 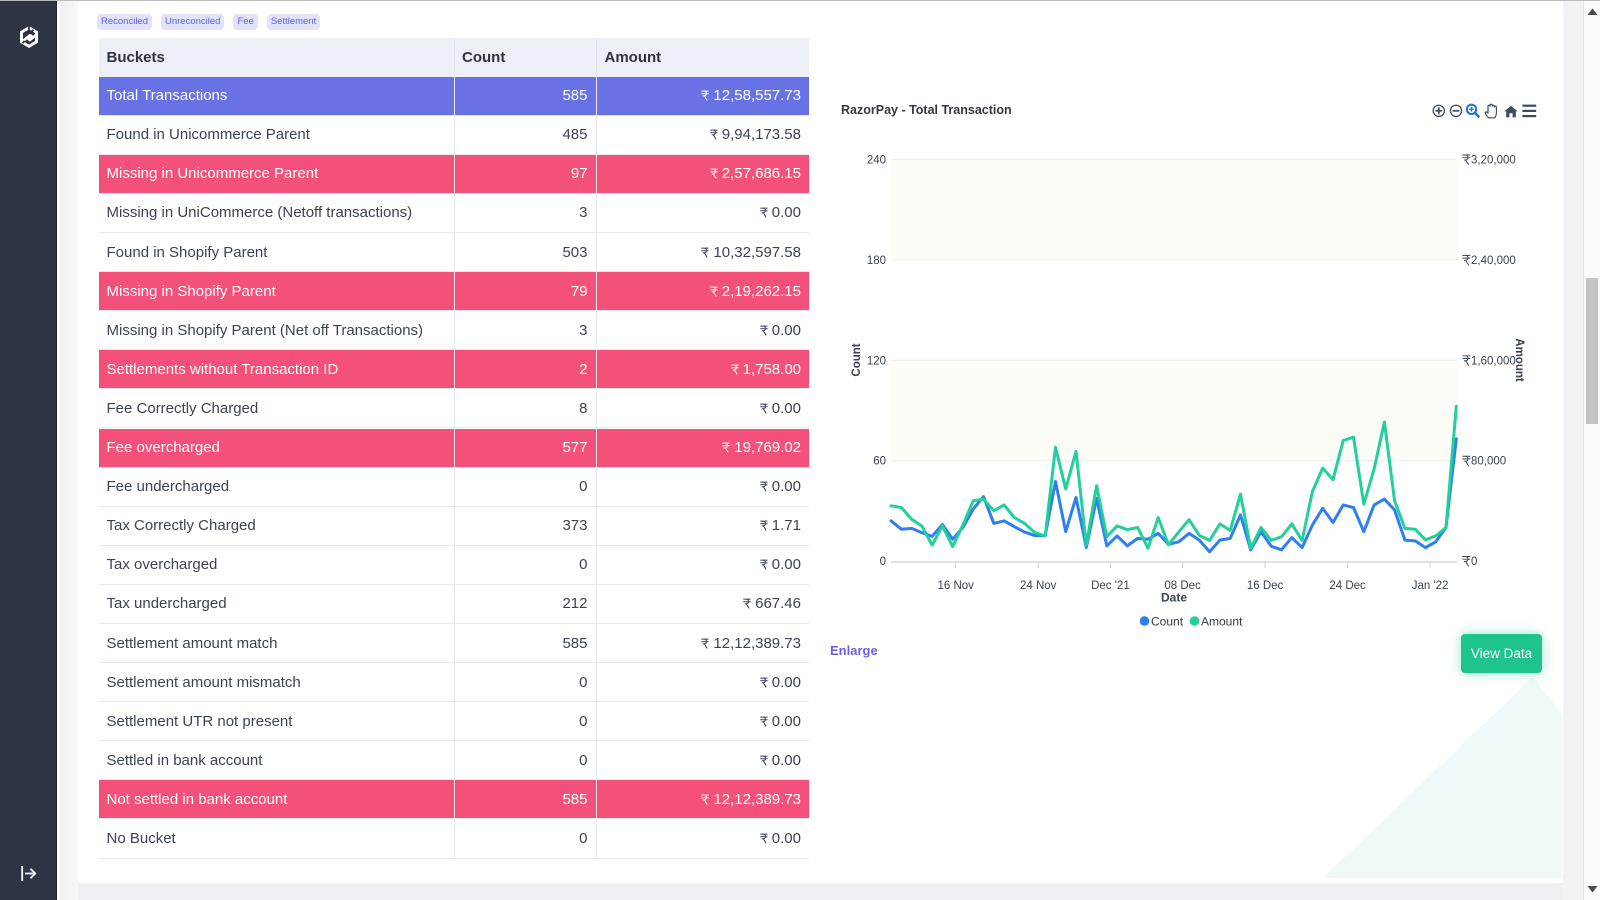 I want to click on svg-text: 60, so click(x=879, y=462).